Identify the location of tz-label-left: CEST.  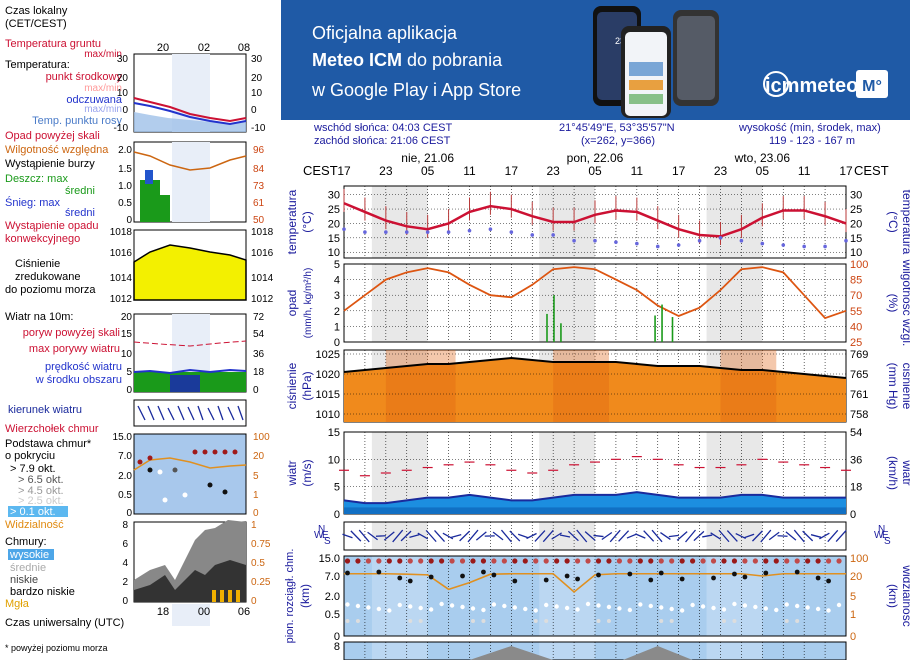
(320, 170).